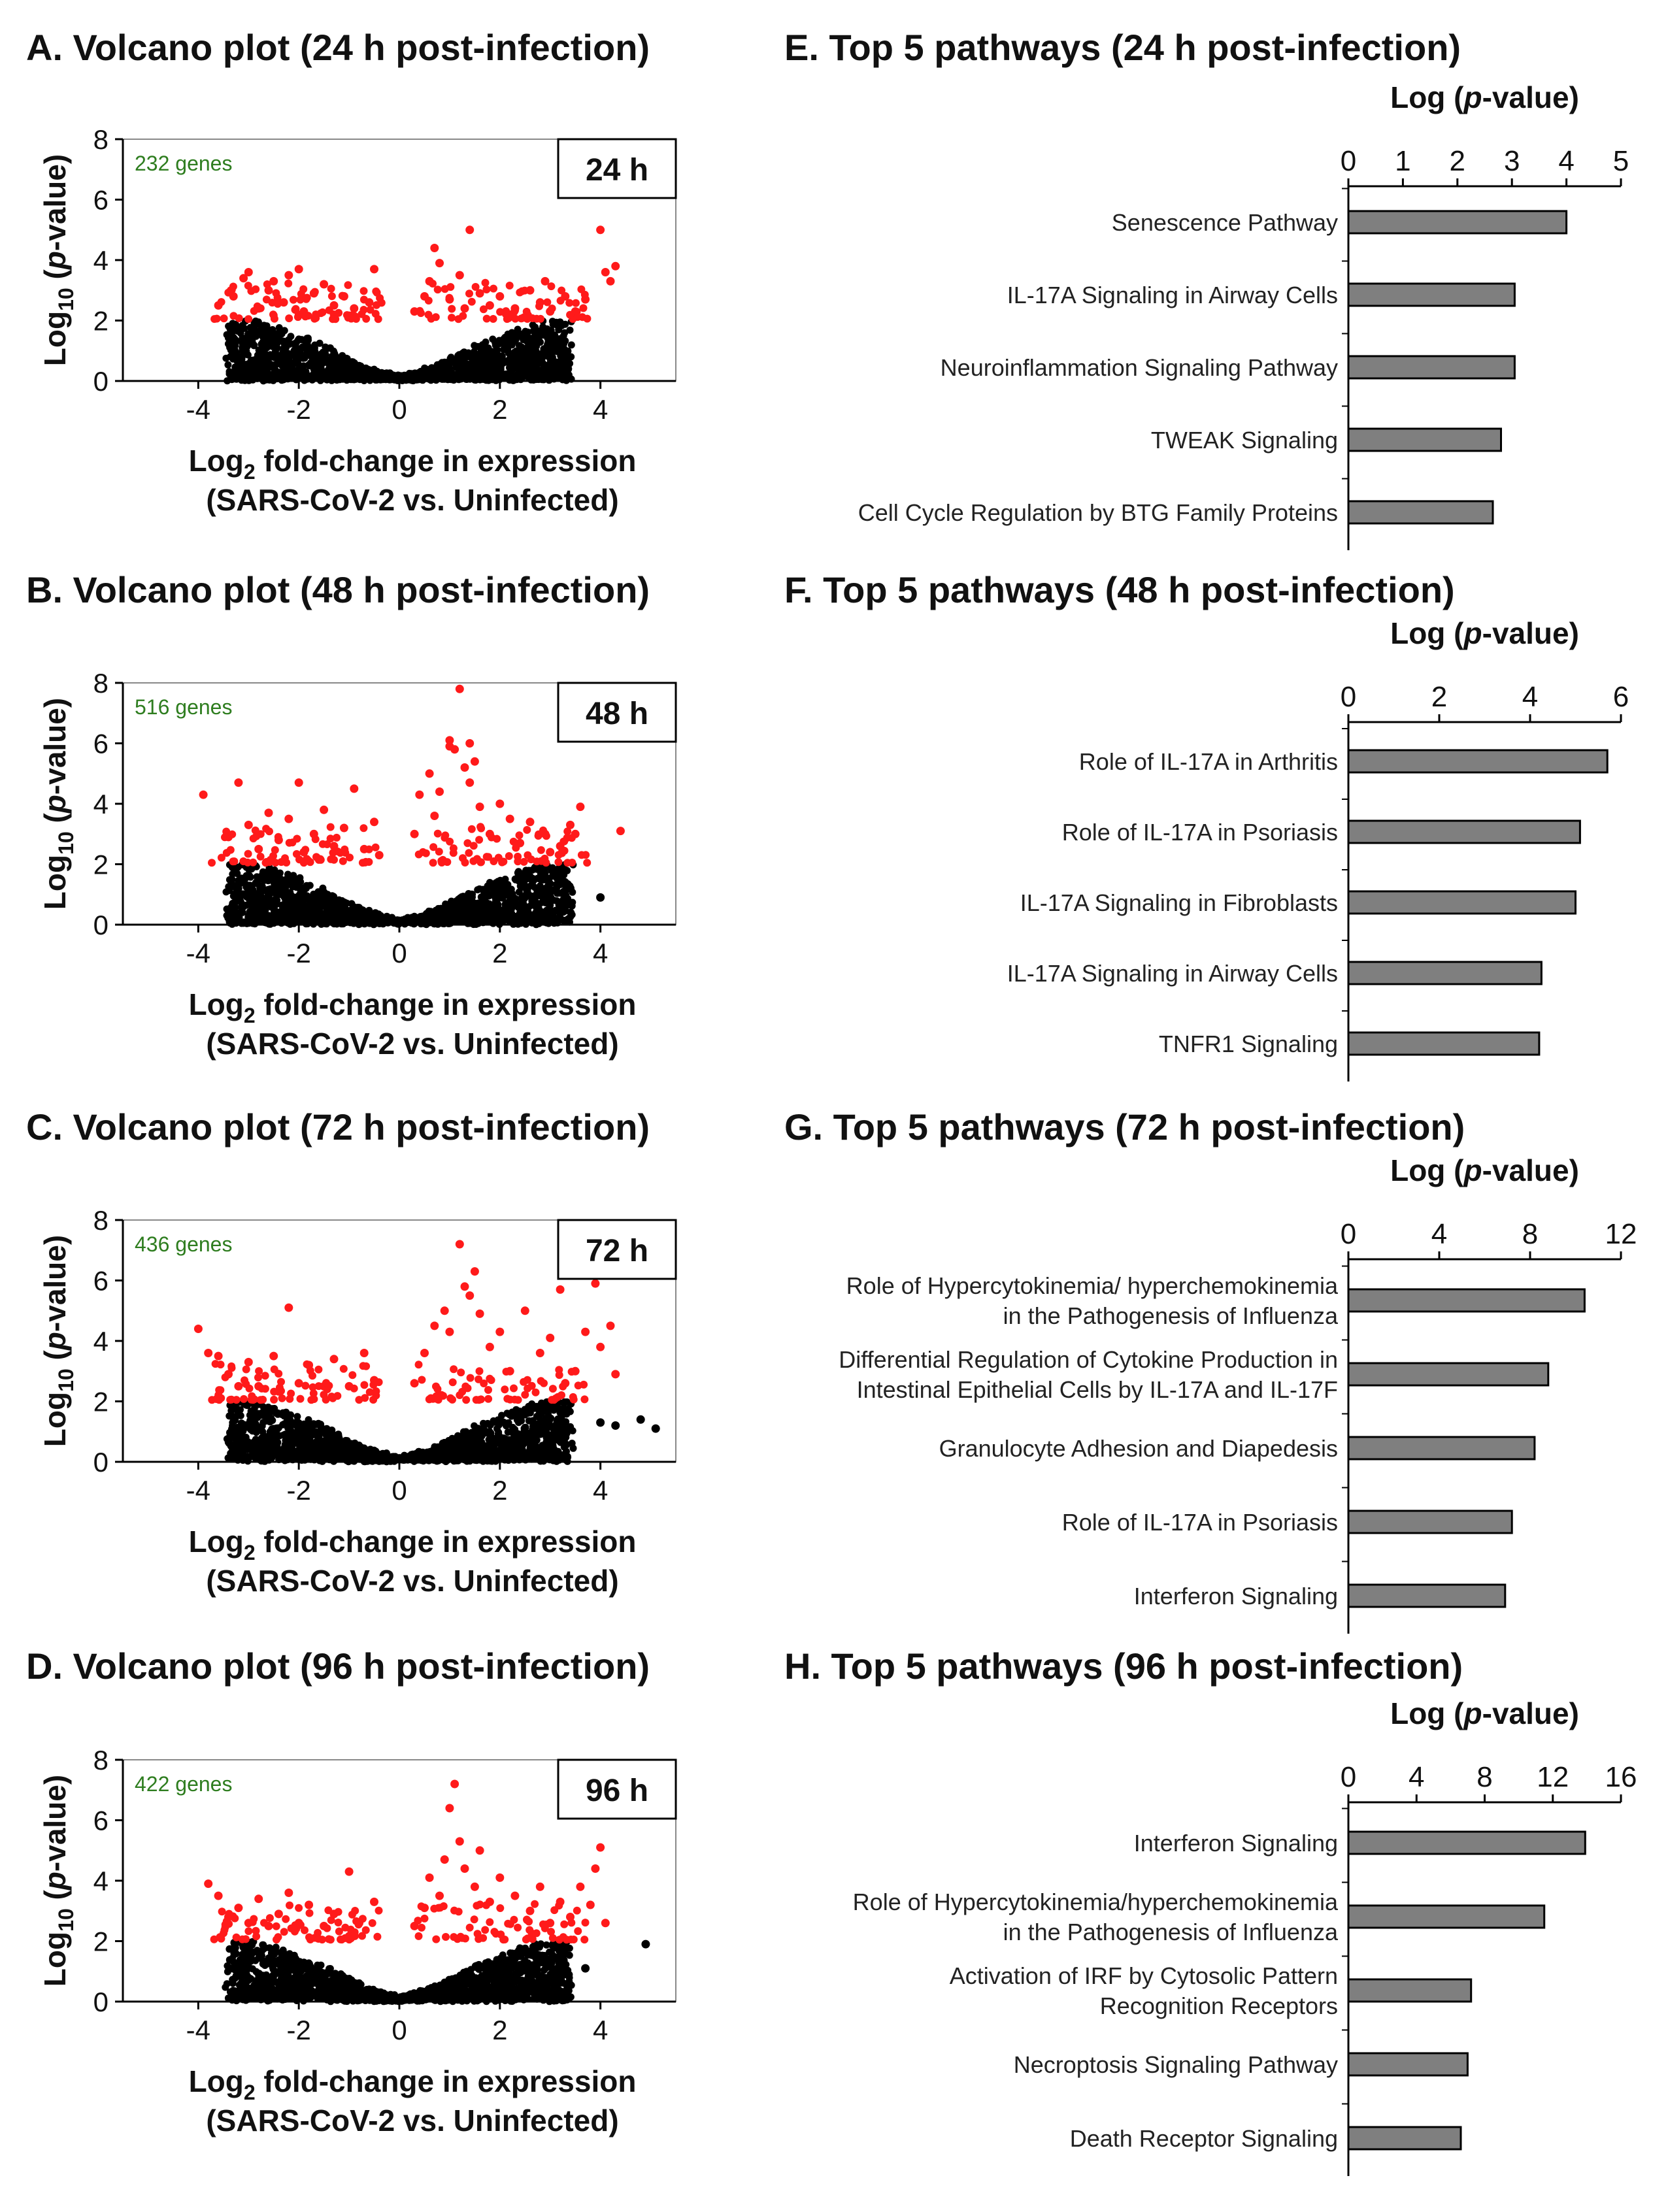  I want to click on category-label: IL-17A Signaling in Fibroblasts, so click(1179, 903).